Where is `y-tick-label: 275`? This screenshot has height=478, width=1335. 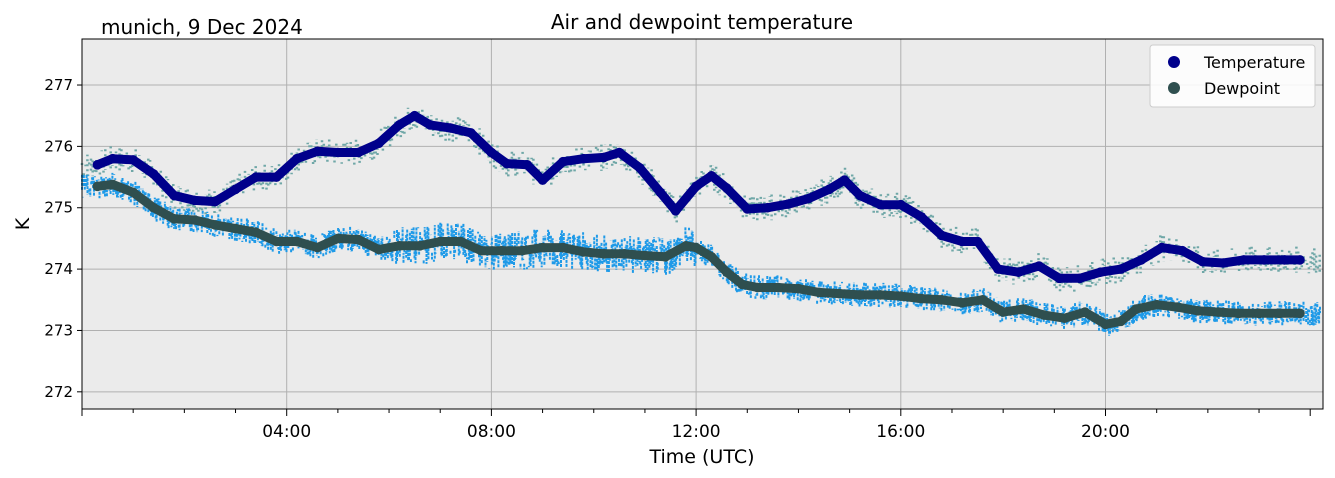
y-tick-label: 275 is located at coordinates (58, 208).